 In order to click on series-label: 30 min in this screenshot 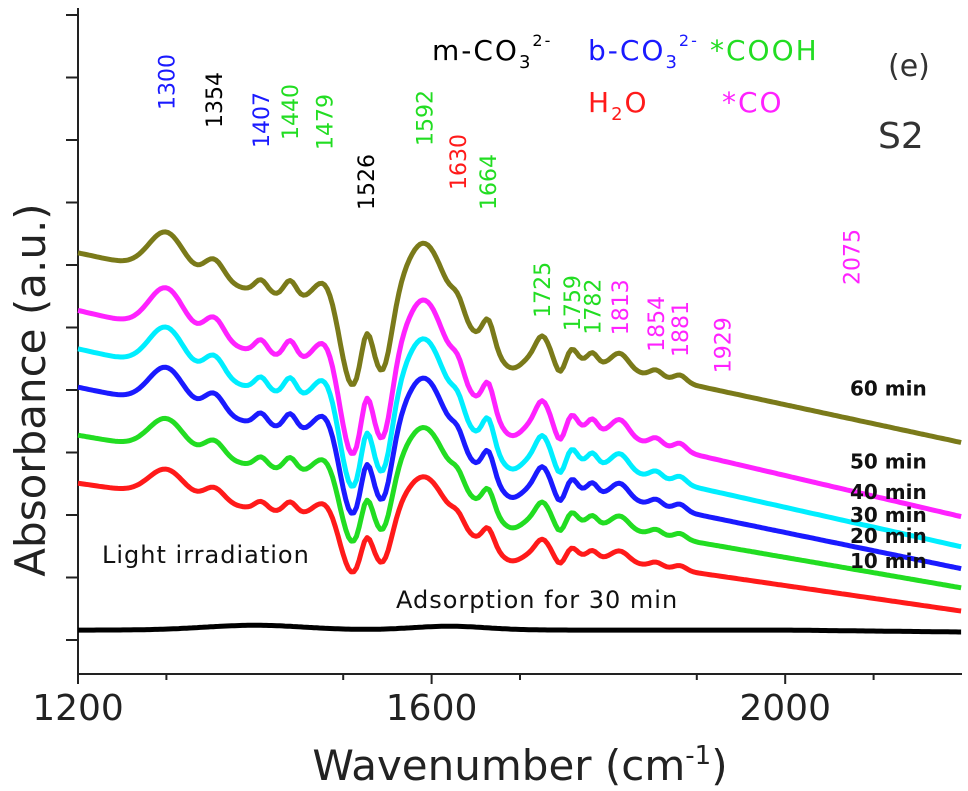, I will do `click(888, 515)`.